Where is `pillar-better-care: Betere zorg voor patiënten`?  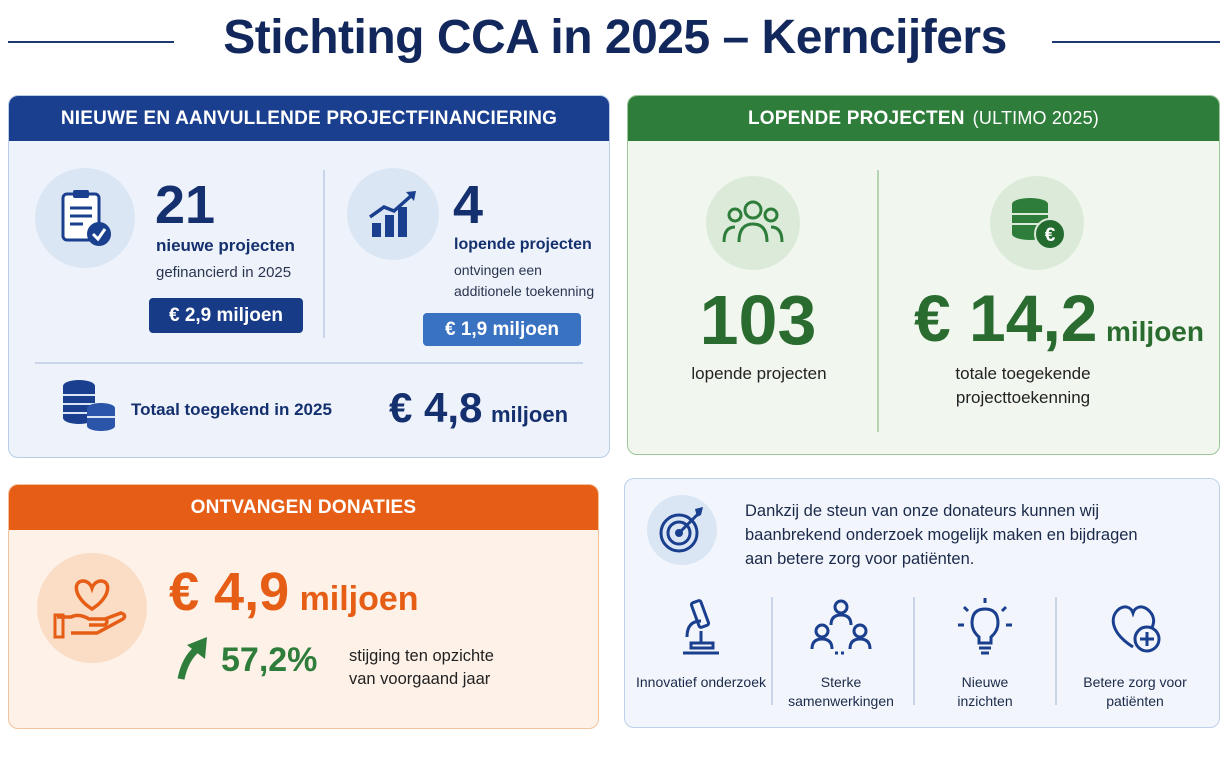
pillar-better-care: Betere zorg voor patiënten is located at coordinates (1135, 653).